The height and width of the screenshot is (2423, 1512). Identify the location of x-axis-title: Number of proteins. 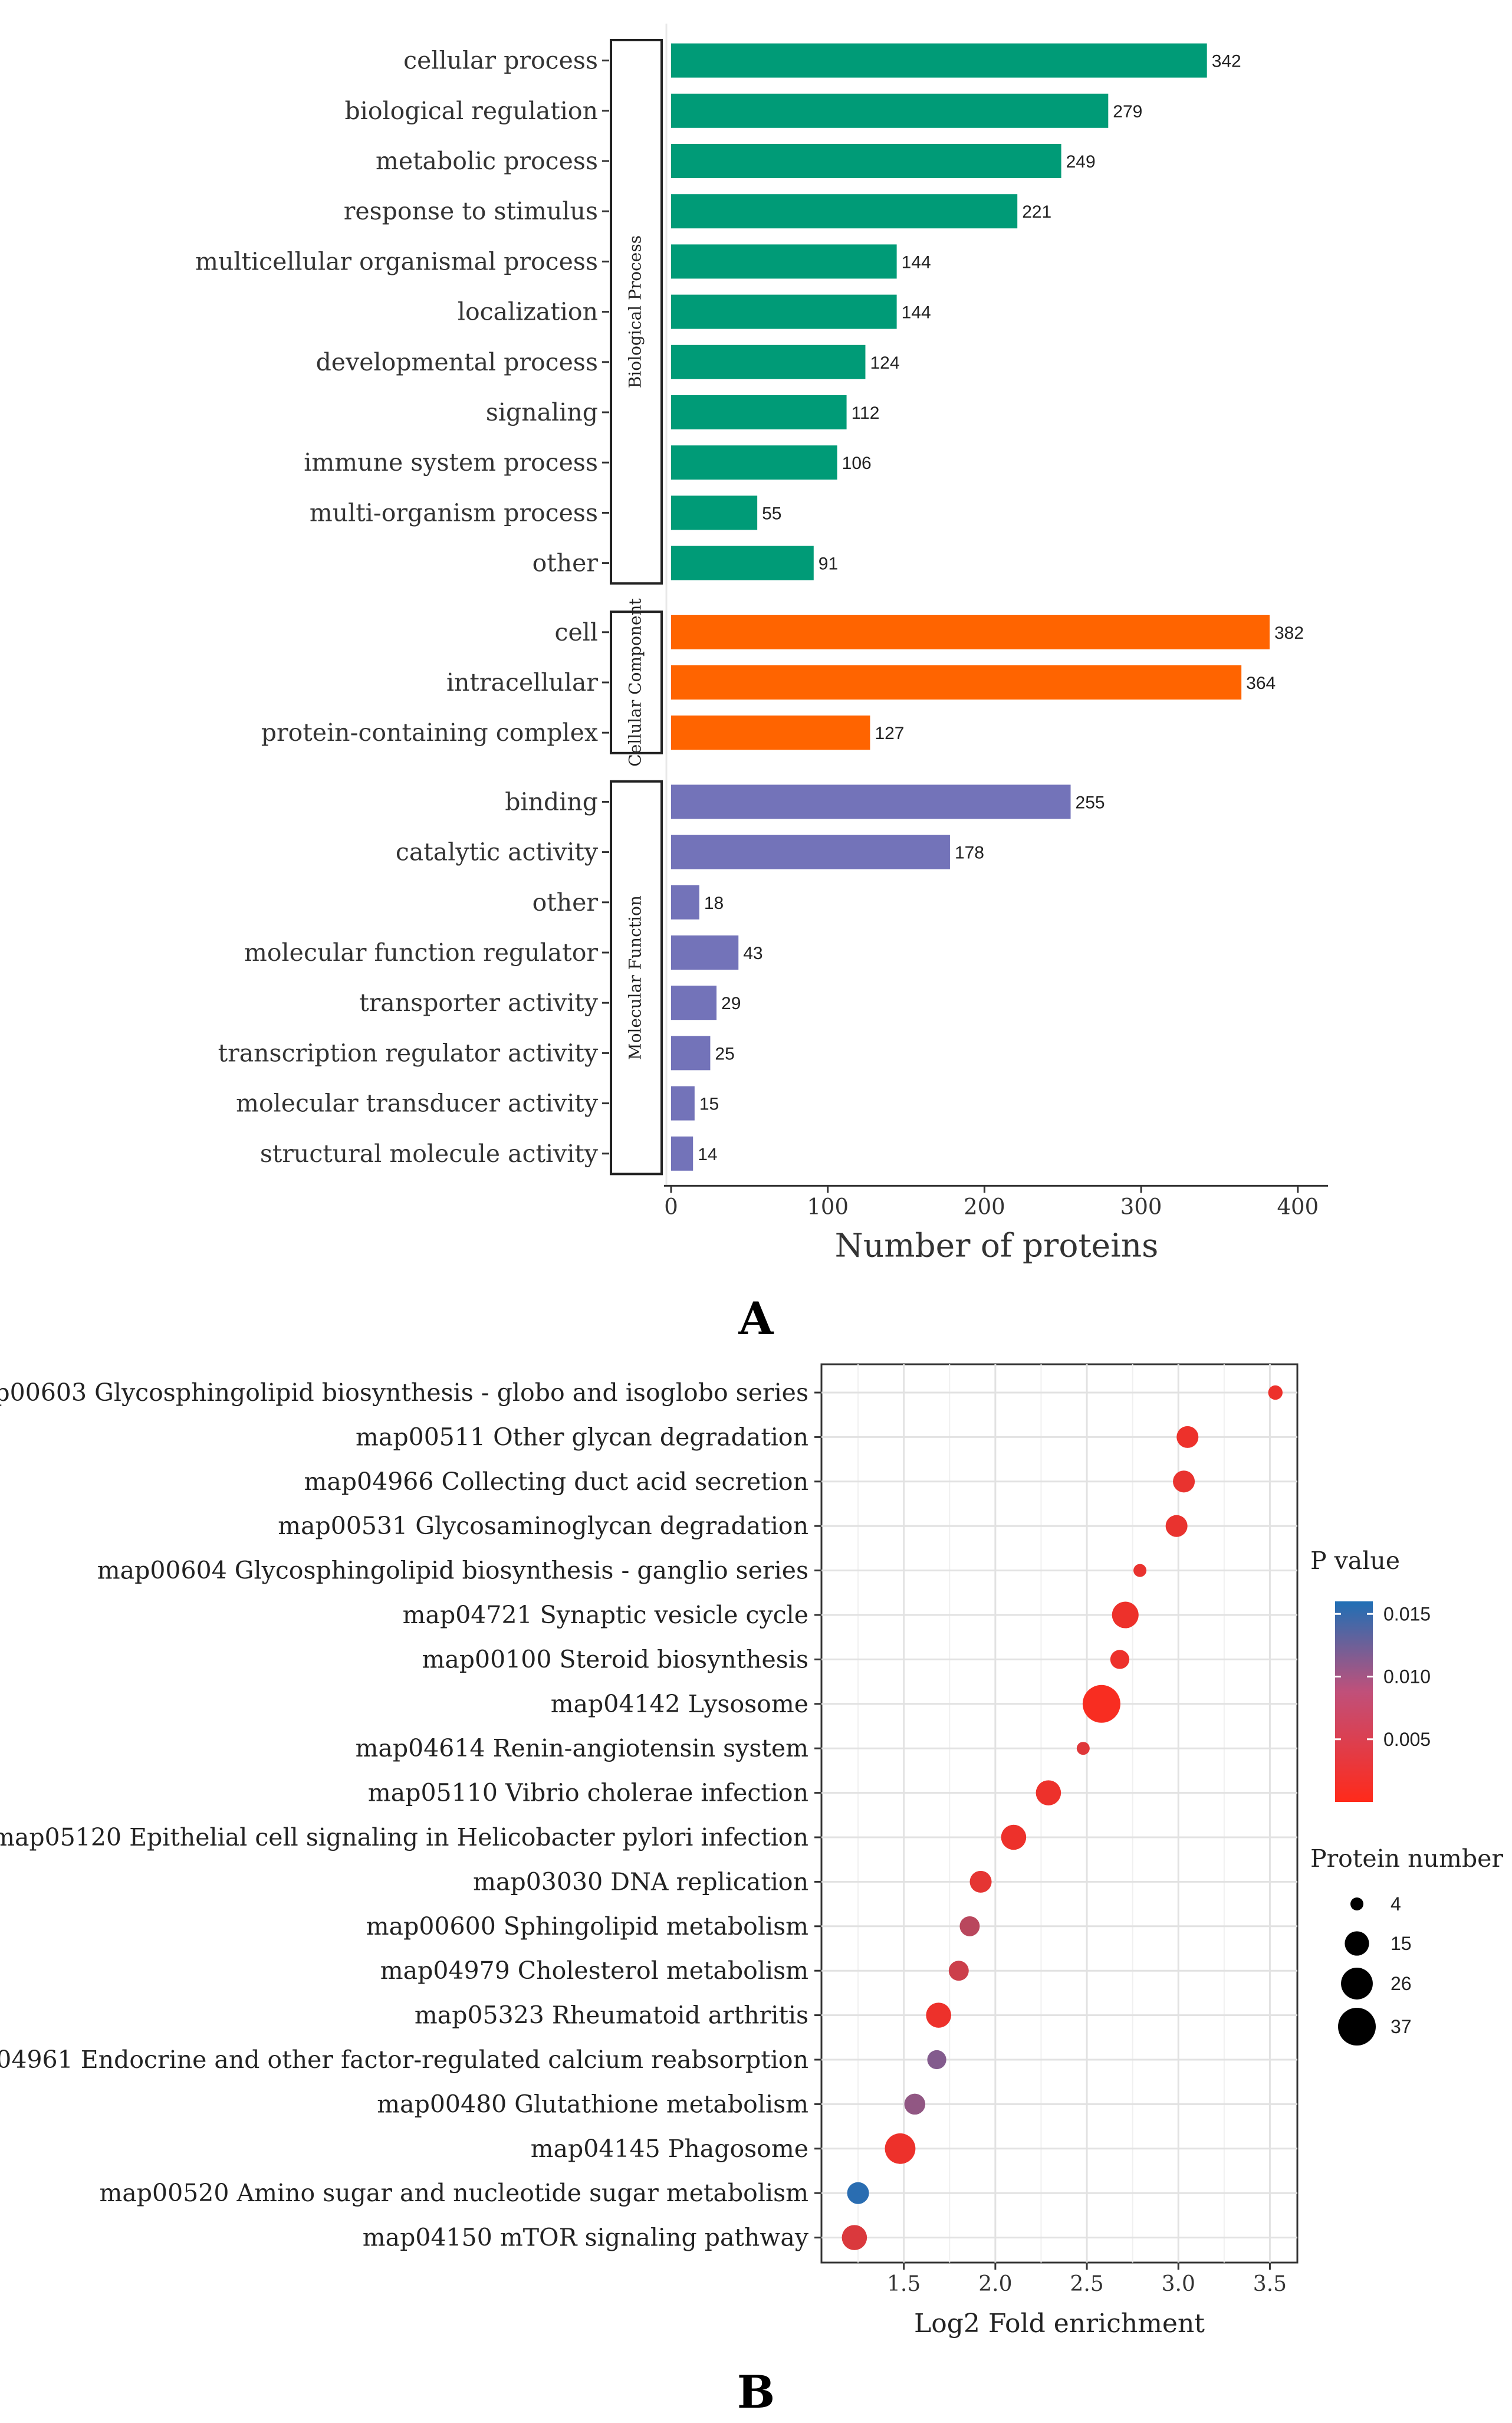
(997, 1245).